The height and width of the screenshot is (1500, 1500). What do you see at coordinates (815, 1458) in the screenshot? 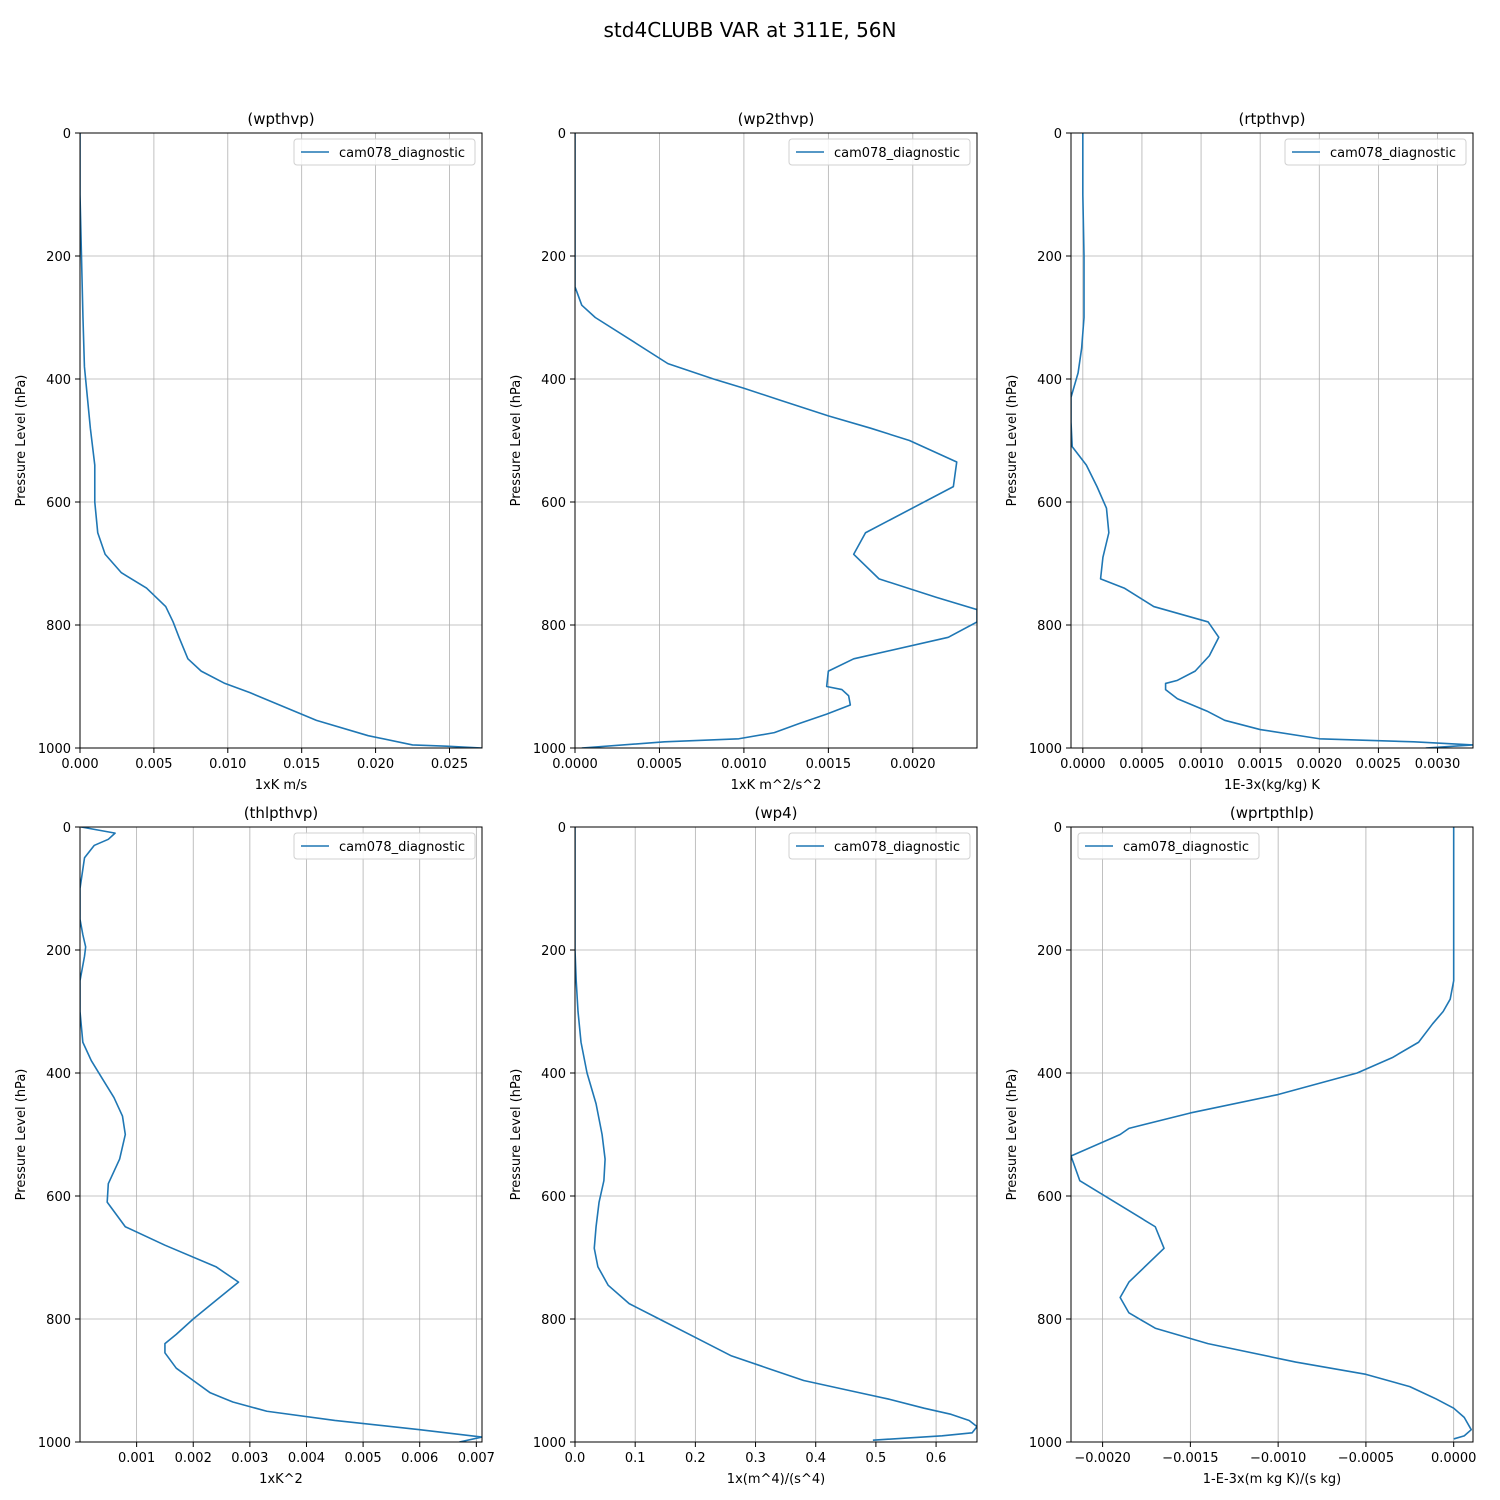
I see `x-tick-label: 0.4` at bounding box center [815, 1458].